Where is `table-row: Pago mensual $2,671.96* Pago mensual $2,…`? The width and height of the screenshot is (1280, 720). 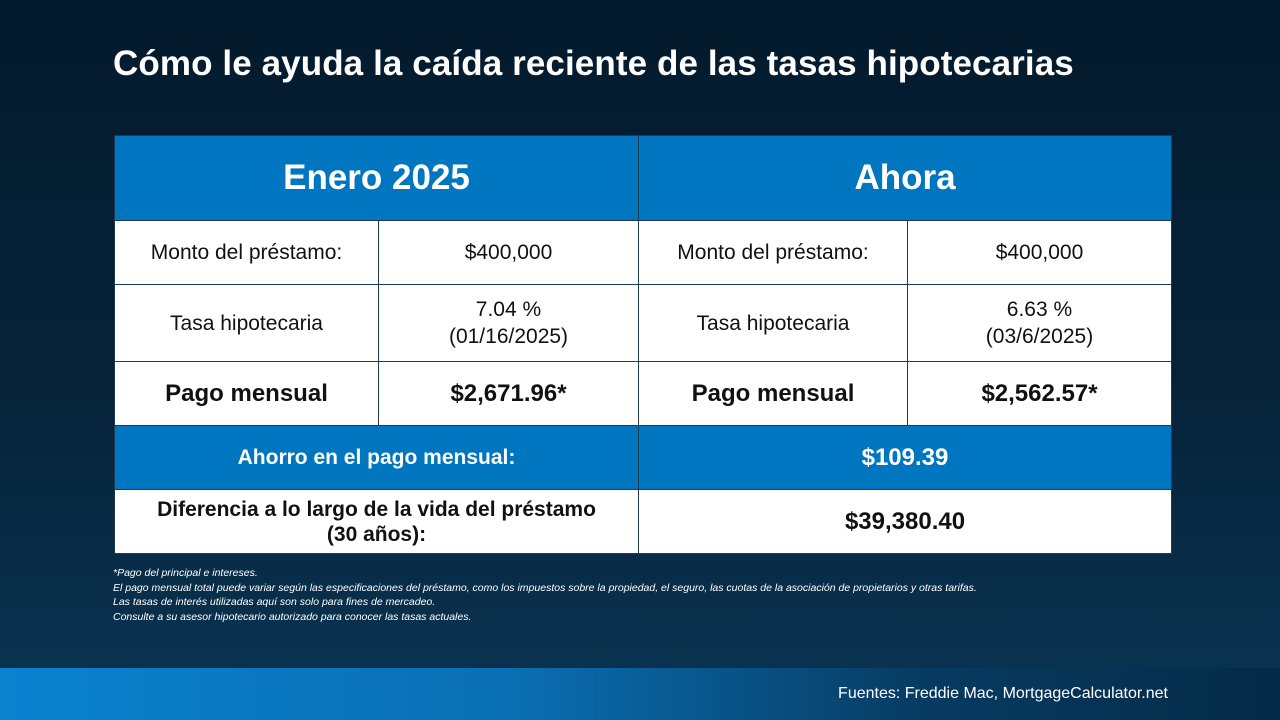
table-row: Pago mensual $2,671.96* Pago mensual $2,… is located at coordinates (643, 393).